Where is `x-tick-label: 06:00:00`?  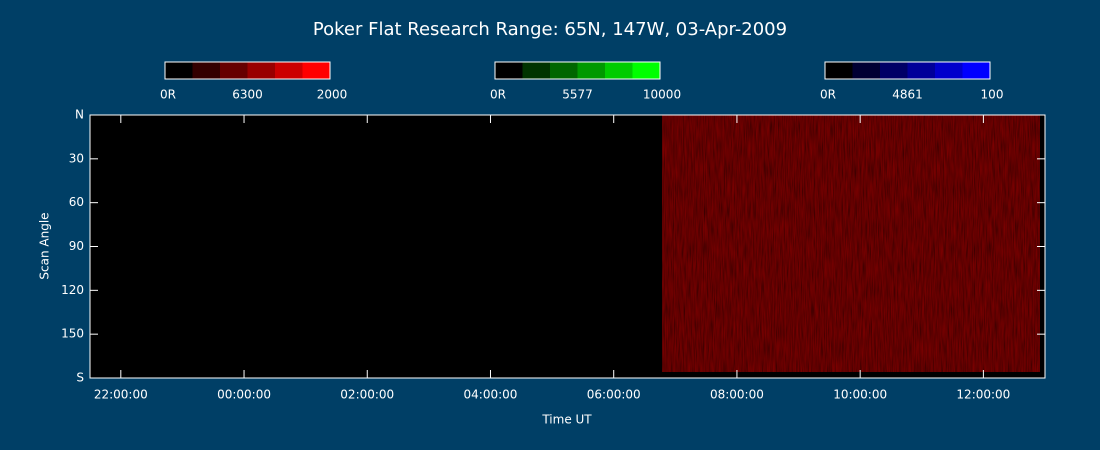
x-tick-label: 06:00:00 is located at coordinates (614, 395).